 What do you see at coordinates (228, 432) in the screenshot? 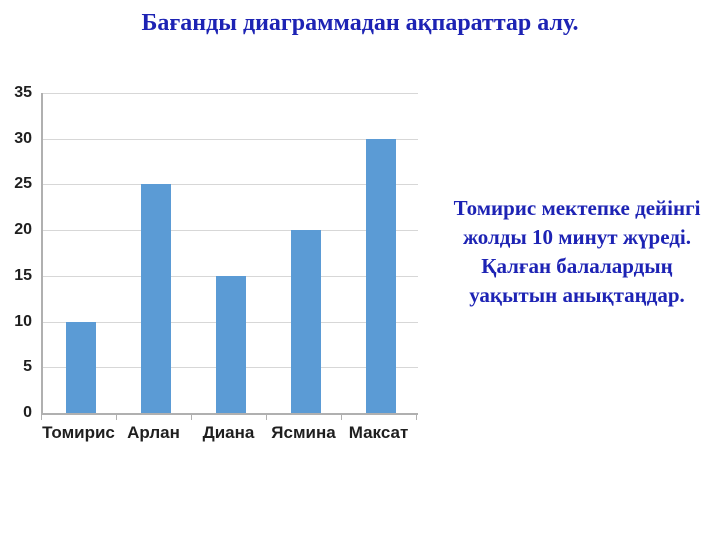
I see `x-category-label: Диана` at bounding box center [228, 432].